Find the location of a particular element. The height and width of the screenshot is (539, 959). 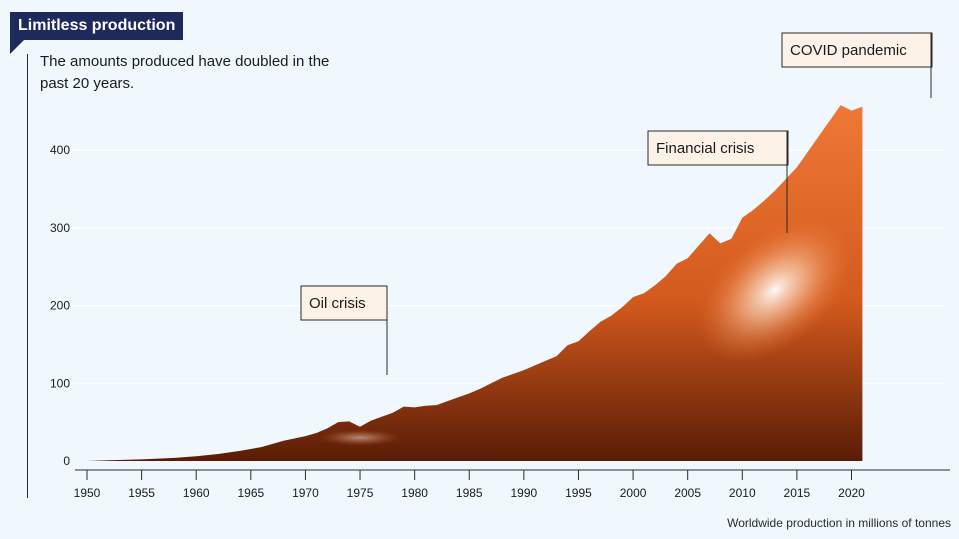

area-highlight-small is located at coordinates (360, 437).